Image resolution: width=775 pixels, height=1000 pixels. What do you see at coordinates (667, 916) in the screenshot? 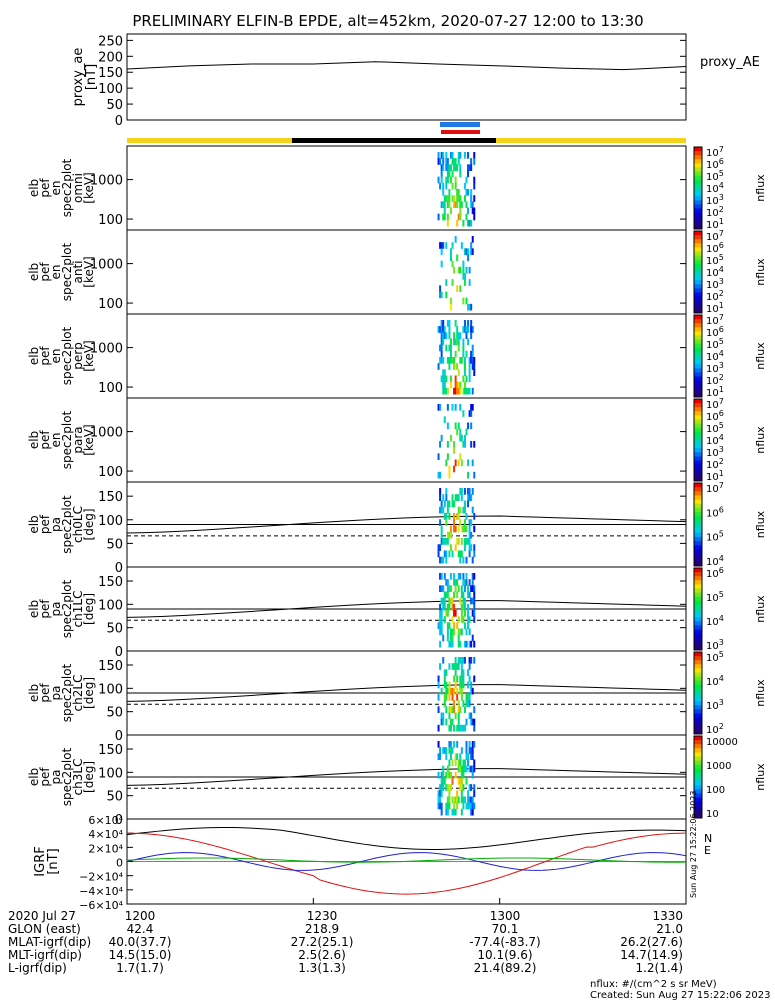
I see `ephemeris-value: 1330` at bounding box center [667, 916].